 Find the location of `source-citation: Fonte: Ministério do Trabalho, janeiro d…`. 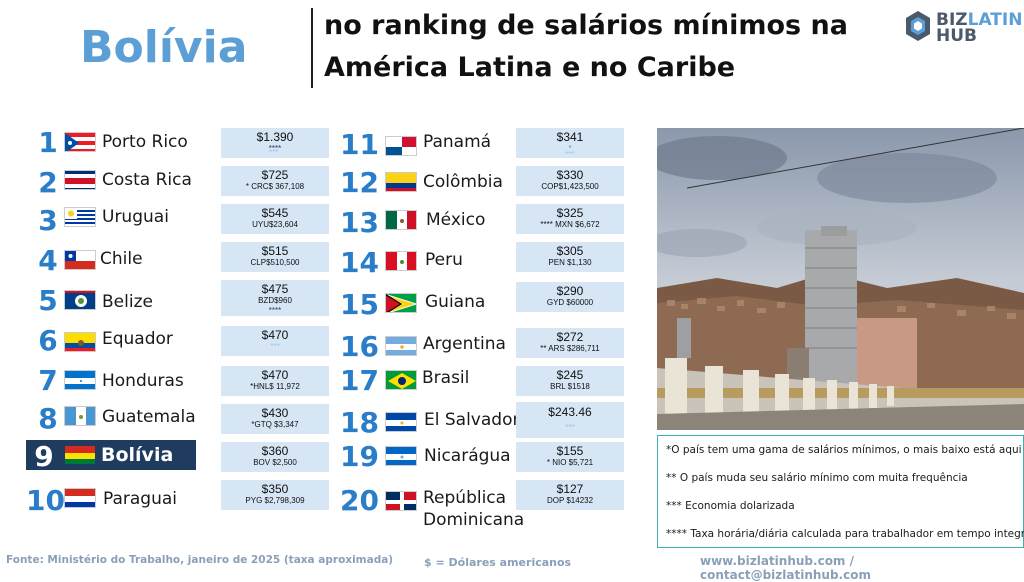

source-citation: Fonte: Ministério do Trabalho, janeiro d… is located at coordinates (200, 560).